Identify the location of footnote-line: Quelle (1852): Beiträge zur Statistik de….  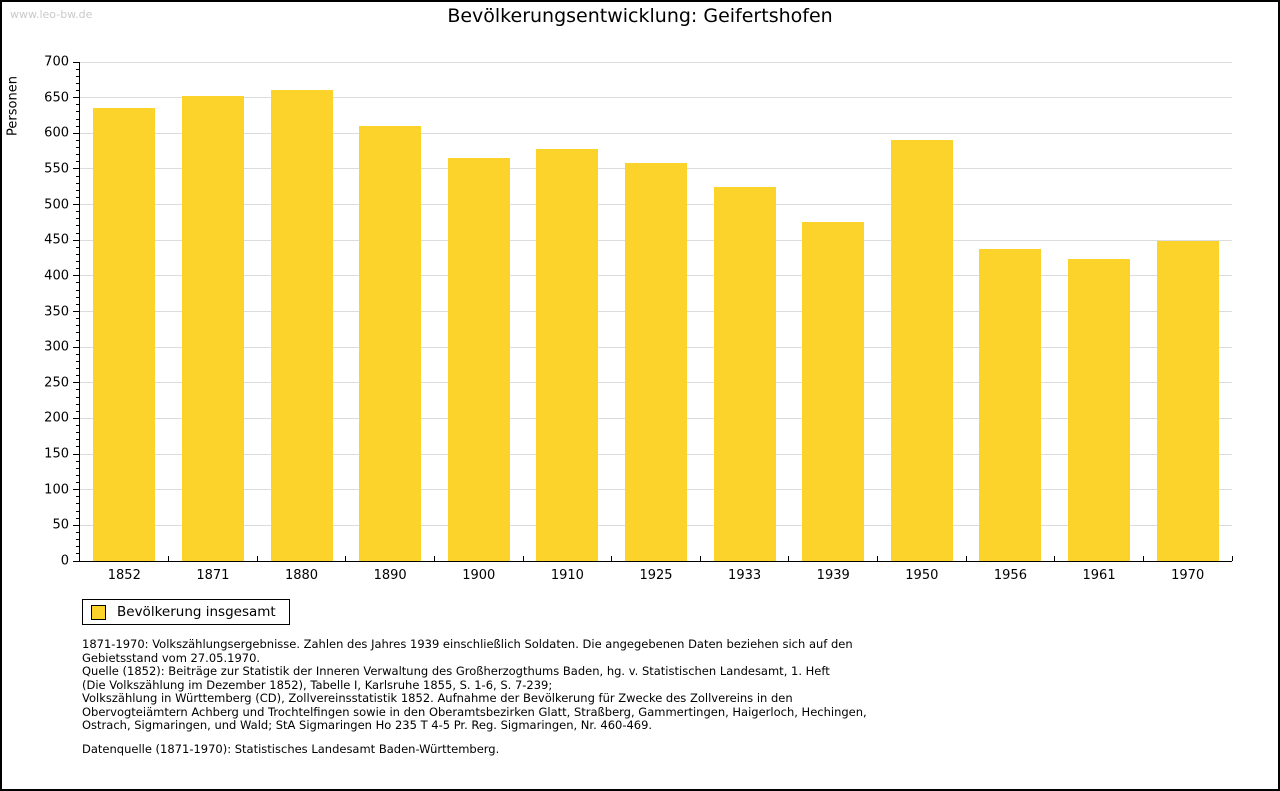
(456, 671).